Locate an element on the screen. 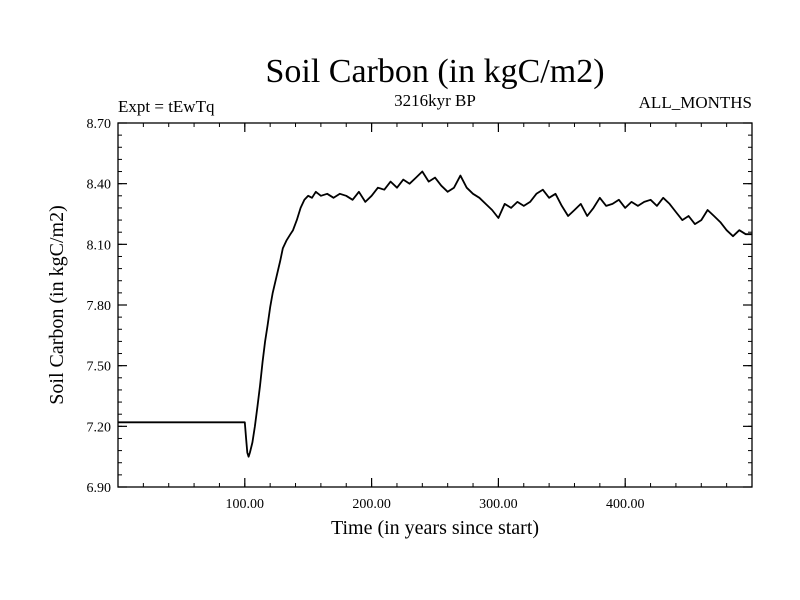  x-tick-label: 100.00 is located at coordinates (245, 504).